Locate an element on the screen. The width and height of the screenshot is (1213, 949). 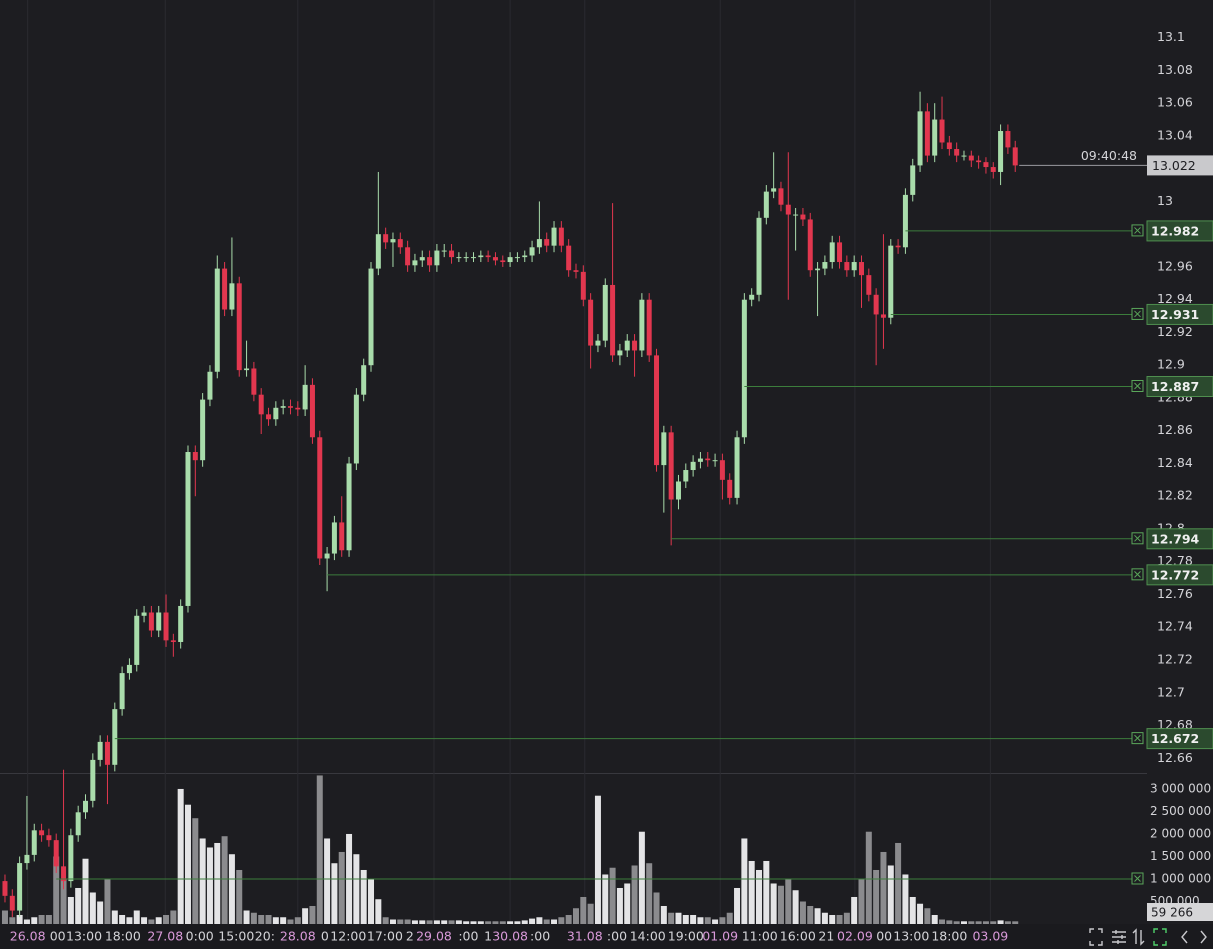
fullscreen-icon is located at coordinates (1096, 937).